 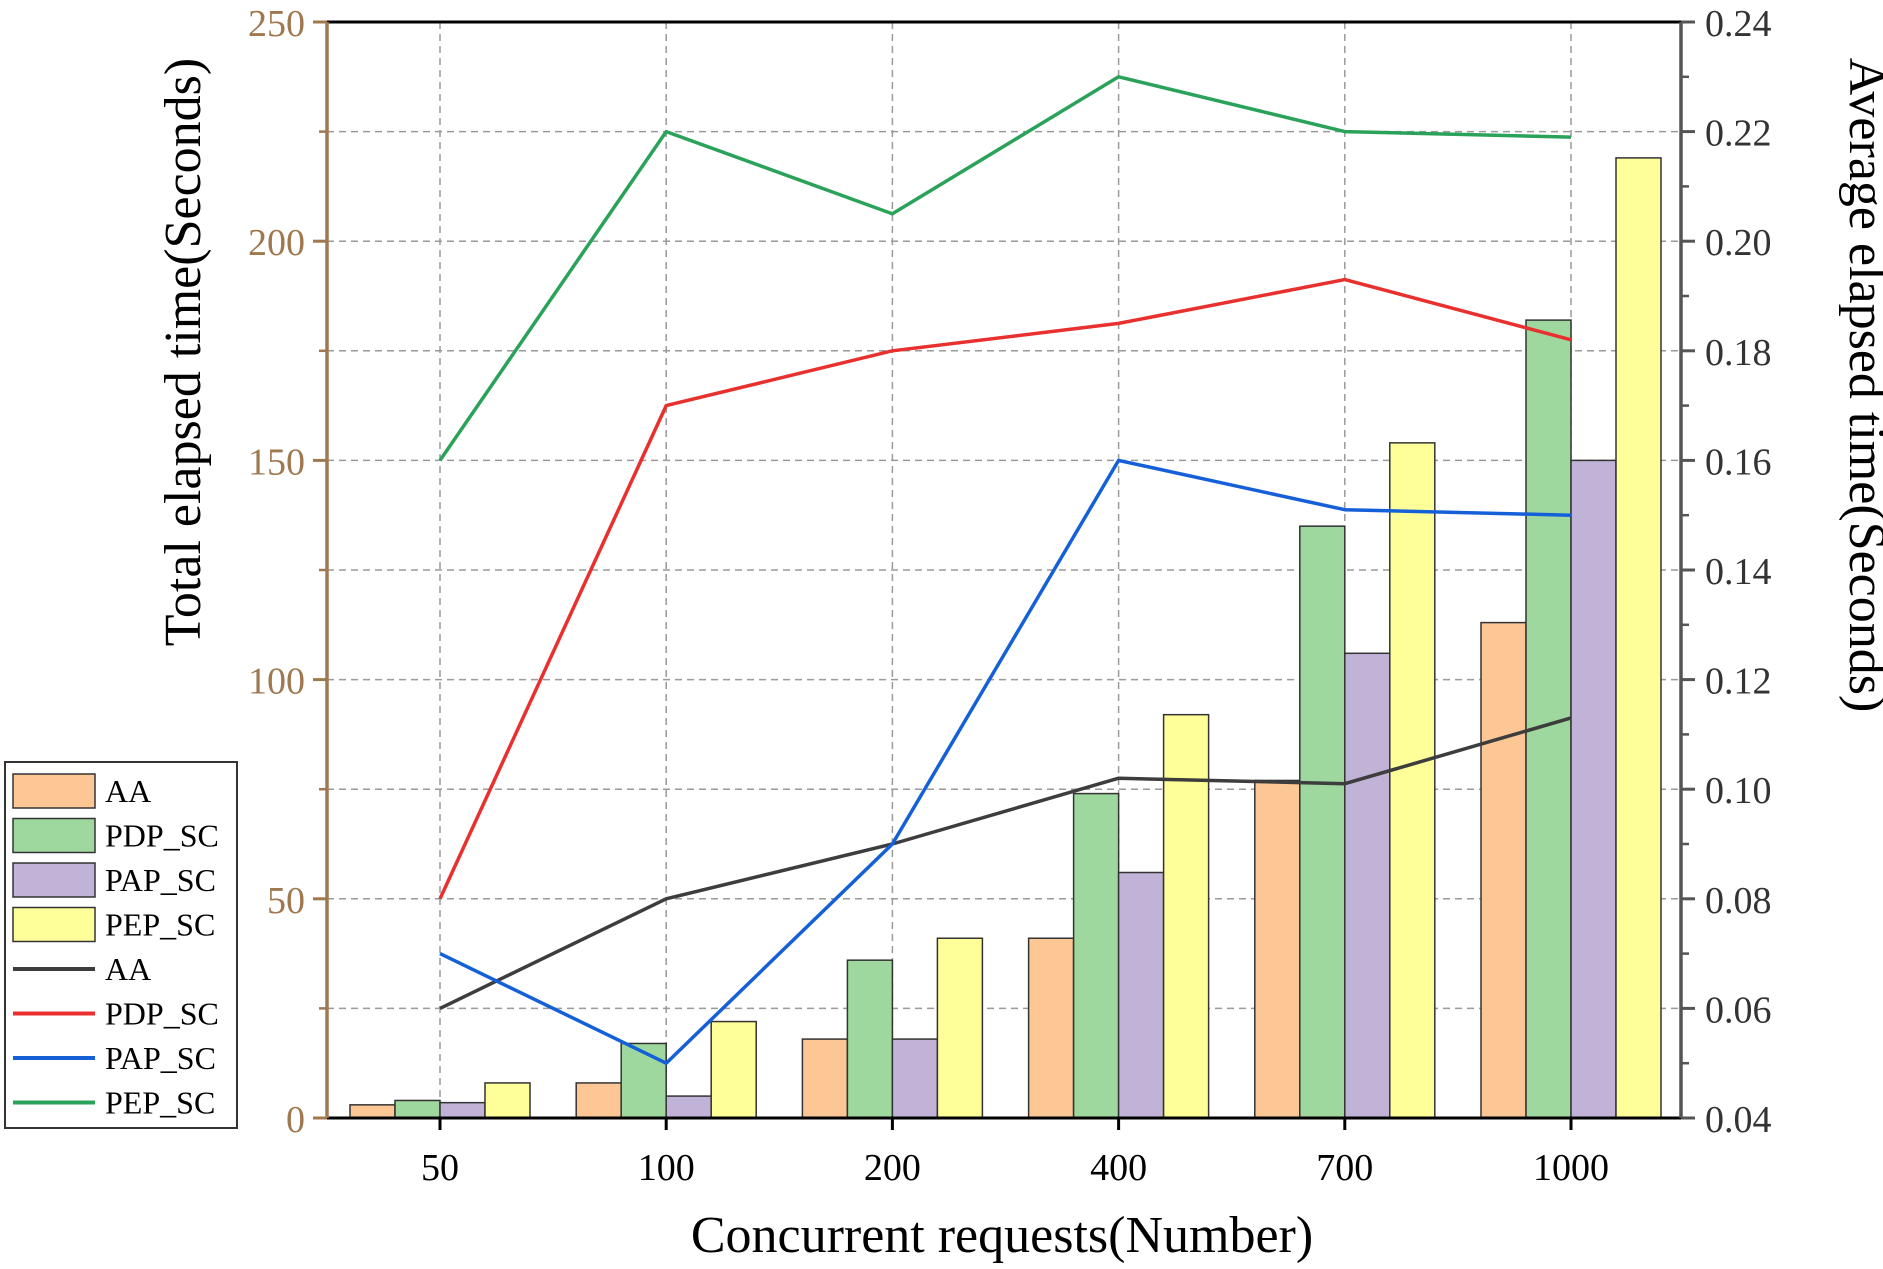 I want to click on line-aa, so click(x=1005, y=863).